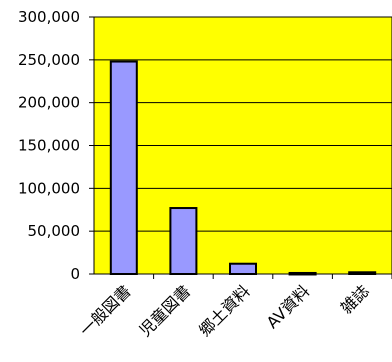 This screenshot has height=362, width=392. I want to click on y-tick-label: 200,000, so click(49, 103).